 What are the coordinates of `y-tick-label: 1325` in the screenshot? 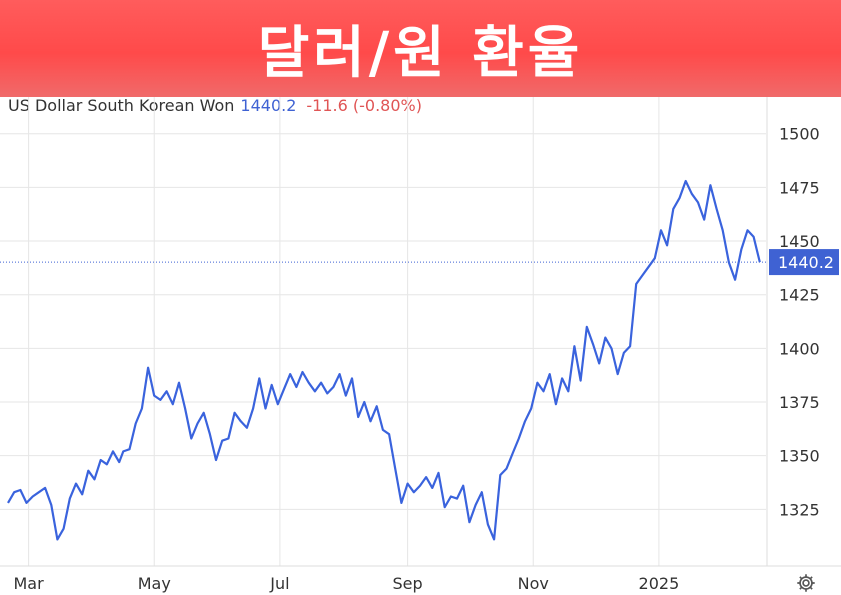 It's located at (799, 509).